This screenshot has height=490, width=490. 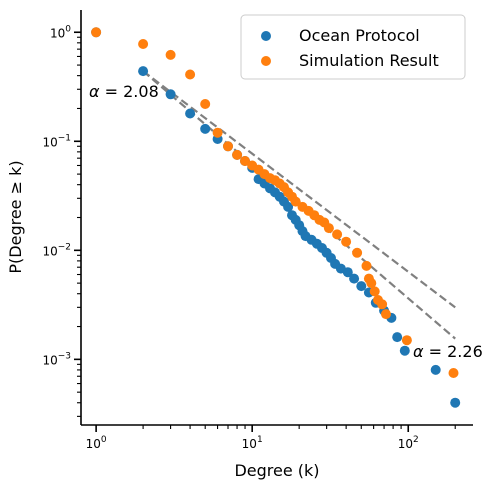 What do you see at coordinates (252, 443) in the screenshot?
I see `x-tick-label: 10¹` at bounding box center [252, 443].